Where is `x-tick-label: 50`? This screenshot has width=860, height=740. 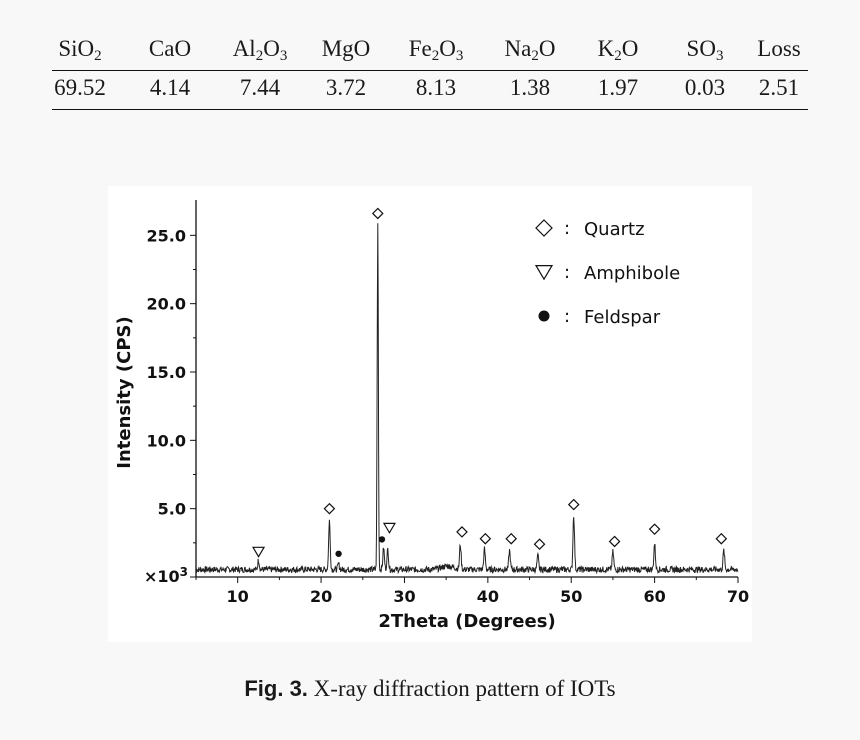
x-tick-label: 50 is located at coordinates (571, 596).